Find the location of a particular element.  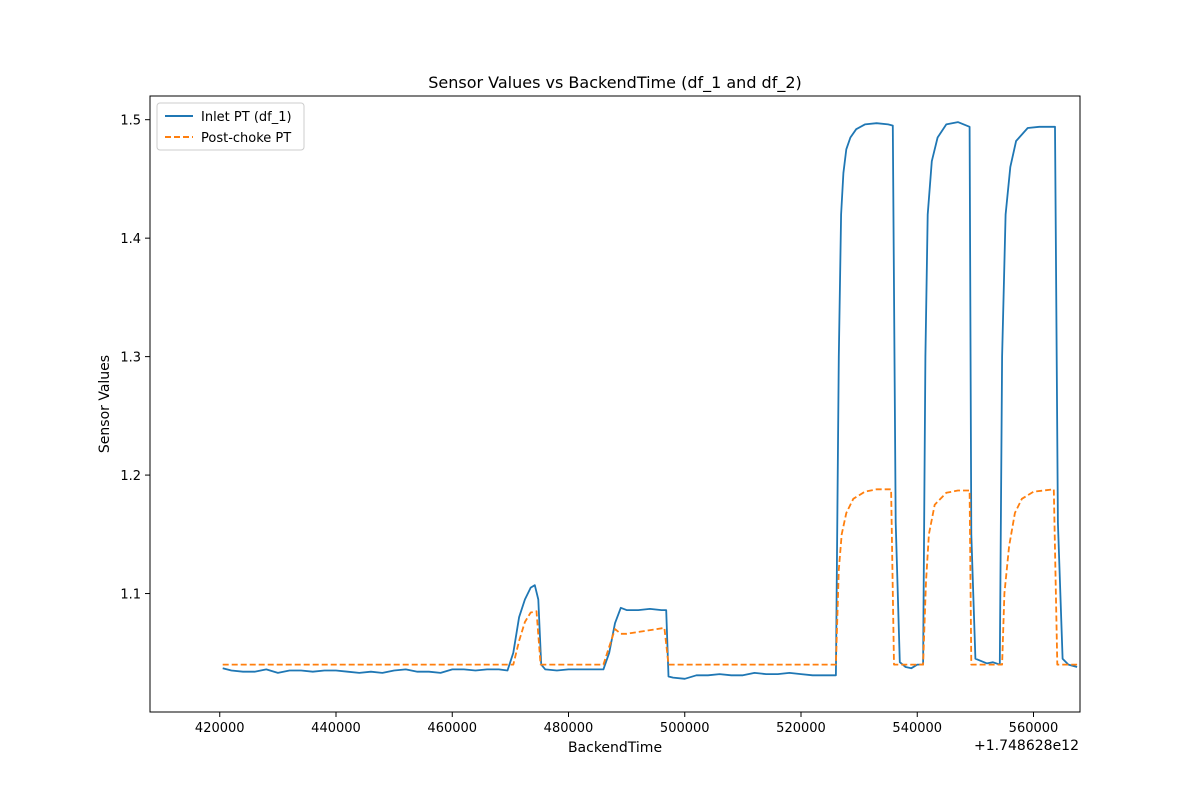

x-axis-offset-text: +1.748628e12 is located at coordinates (1026, 746).